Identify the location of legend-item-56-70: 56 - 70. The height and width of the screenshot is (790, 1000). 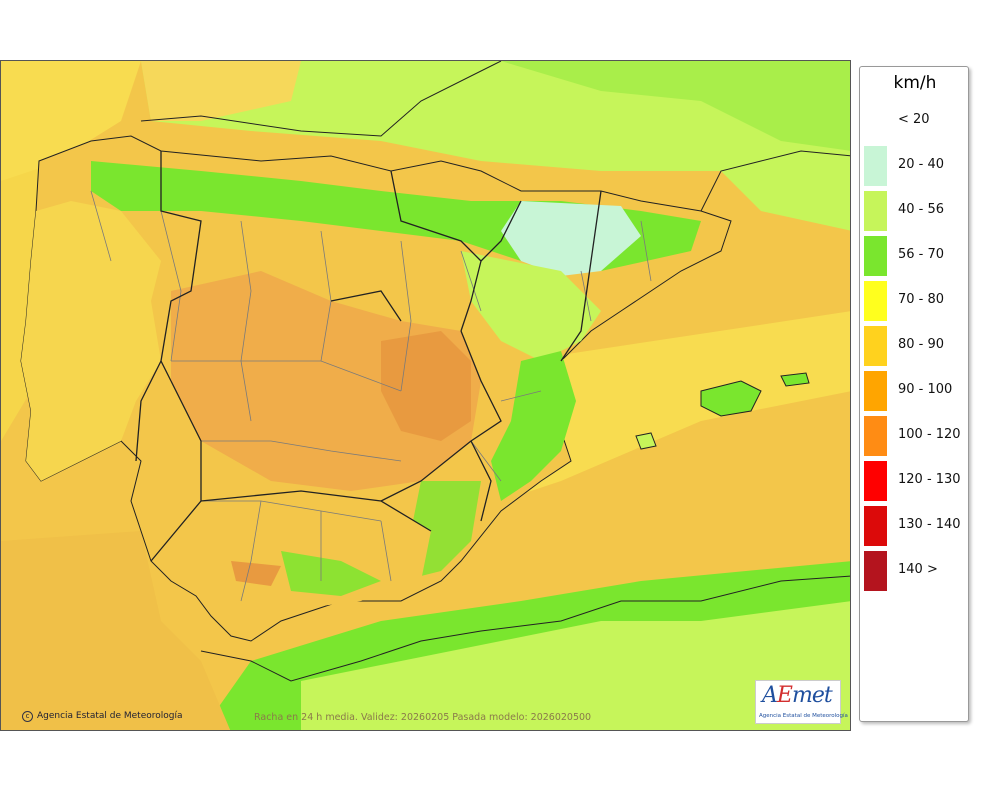
(916, 256).